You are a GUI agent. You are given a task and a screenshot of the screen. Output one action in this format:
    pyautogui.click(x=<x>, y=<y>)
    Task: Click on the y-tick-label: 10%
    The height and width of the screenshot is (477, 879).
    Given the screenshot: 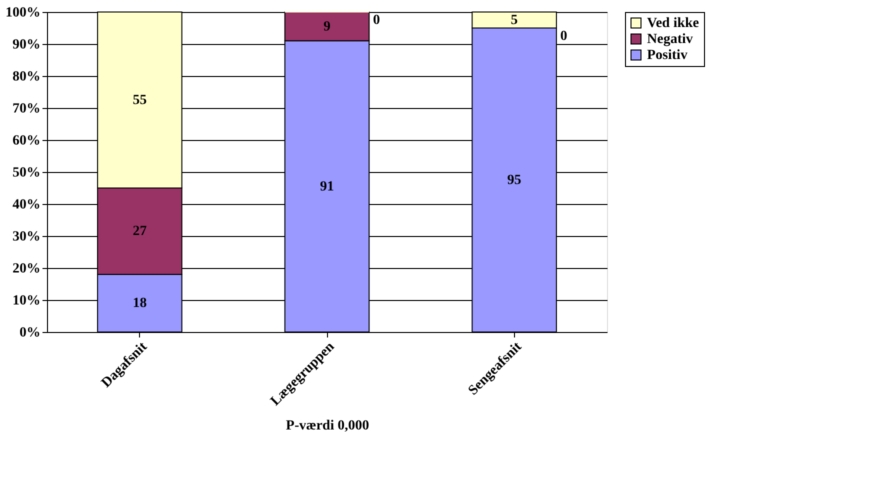 What is the action you would take?
    pyautogui.click(x=26, y=301)
    